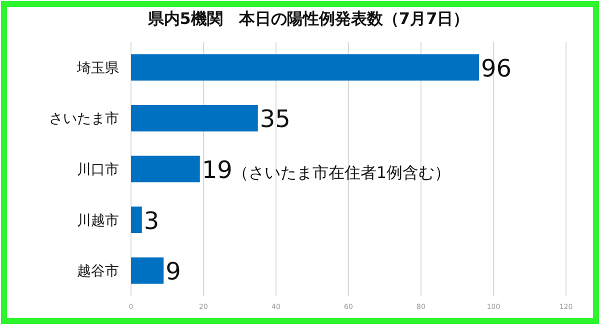  Describe the element at coordinates (326, 170) in the screenshot. I see `data-label: 19（さいたま市在住者1例含む）` at that location.